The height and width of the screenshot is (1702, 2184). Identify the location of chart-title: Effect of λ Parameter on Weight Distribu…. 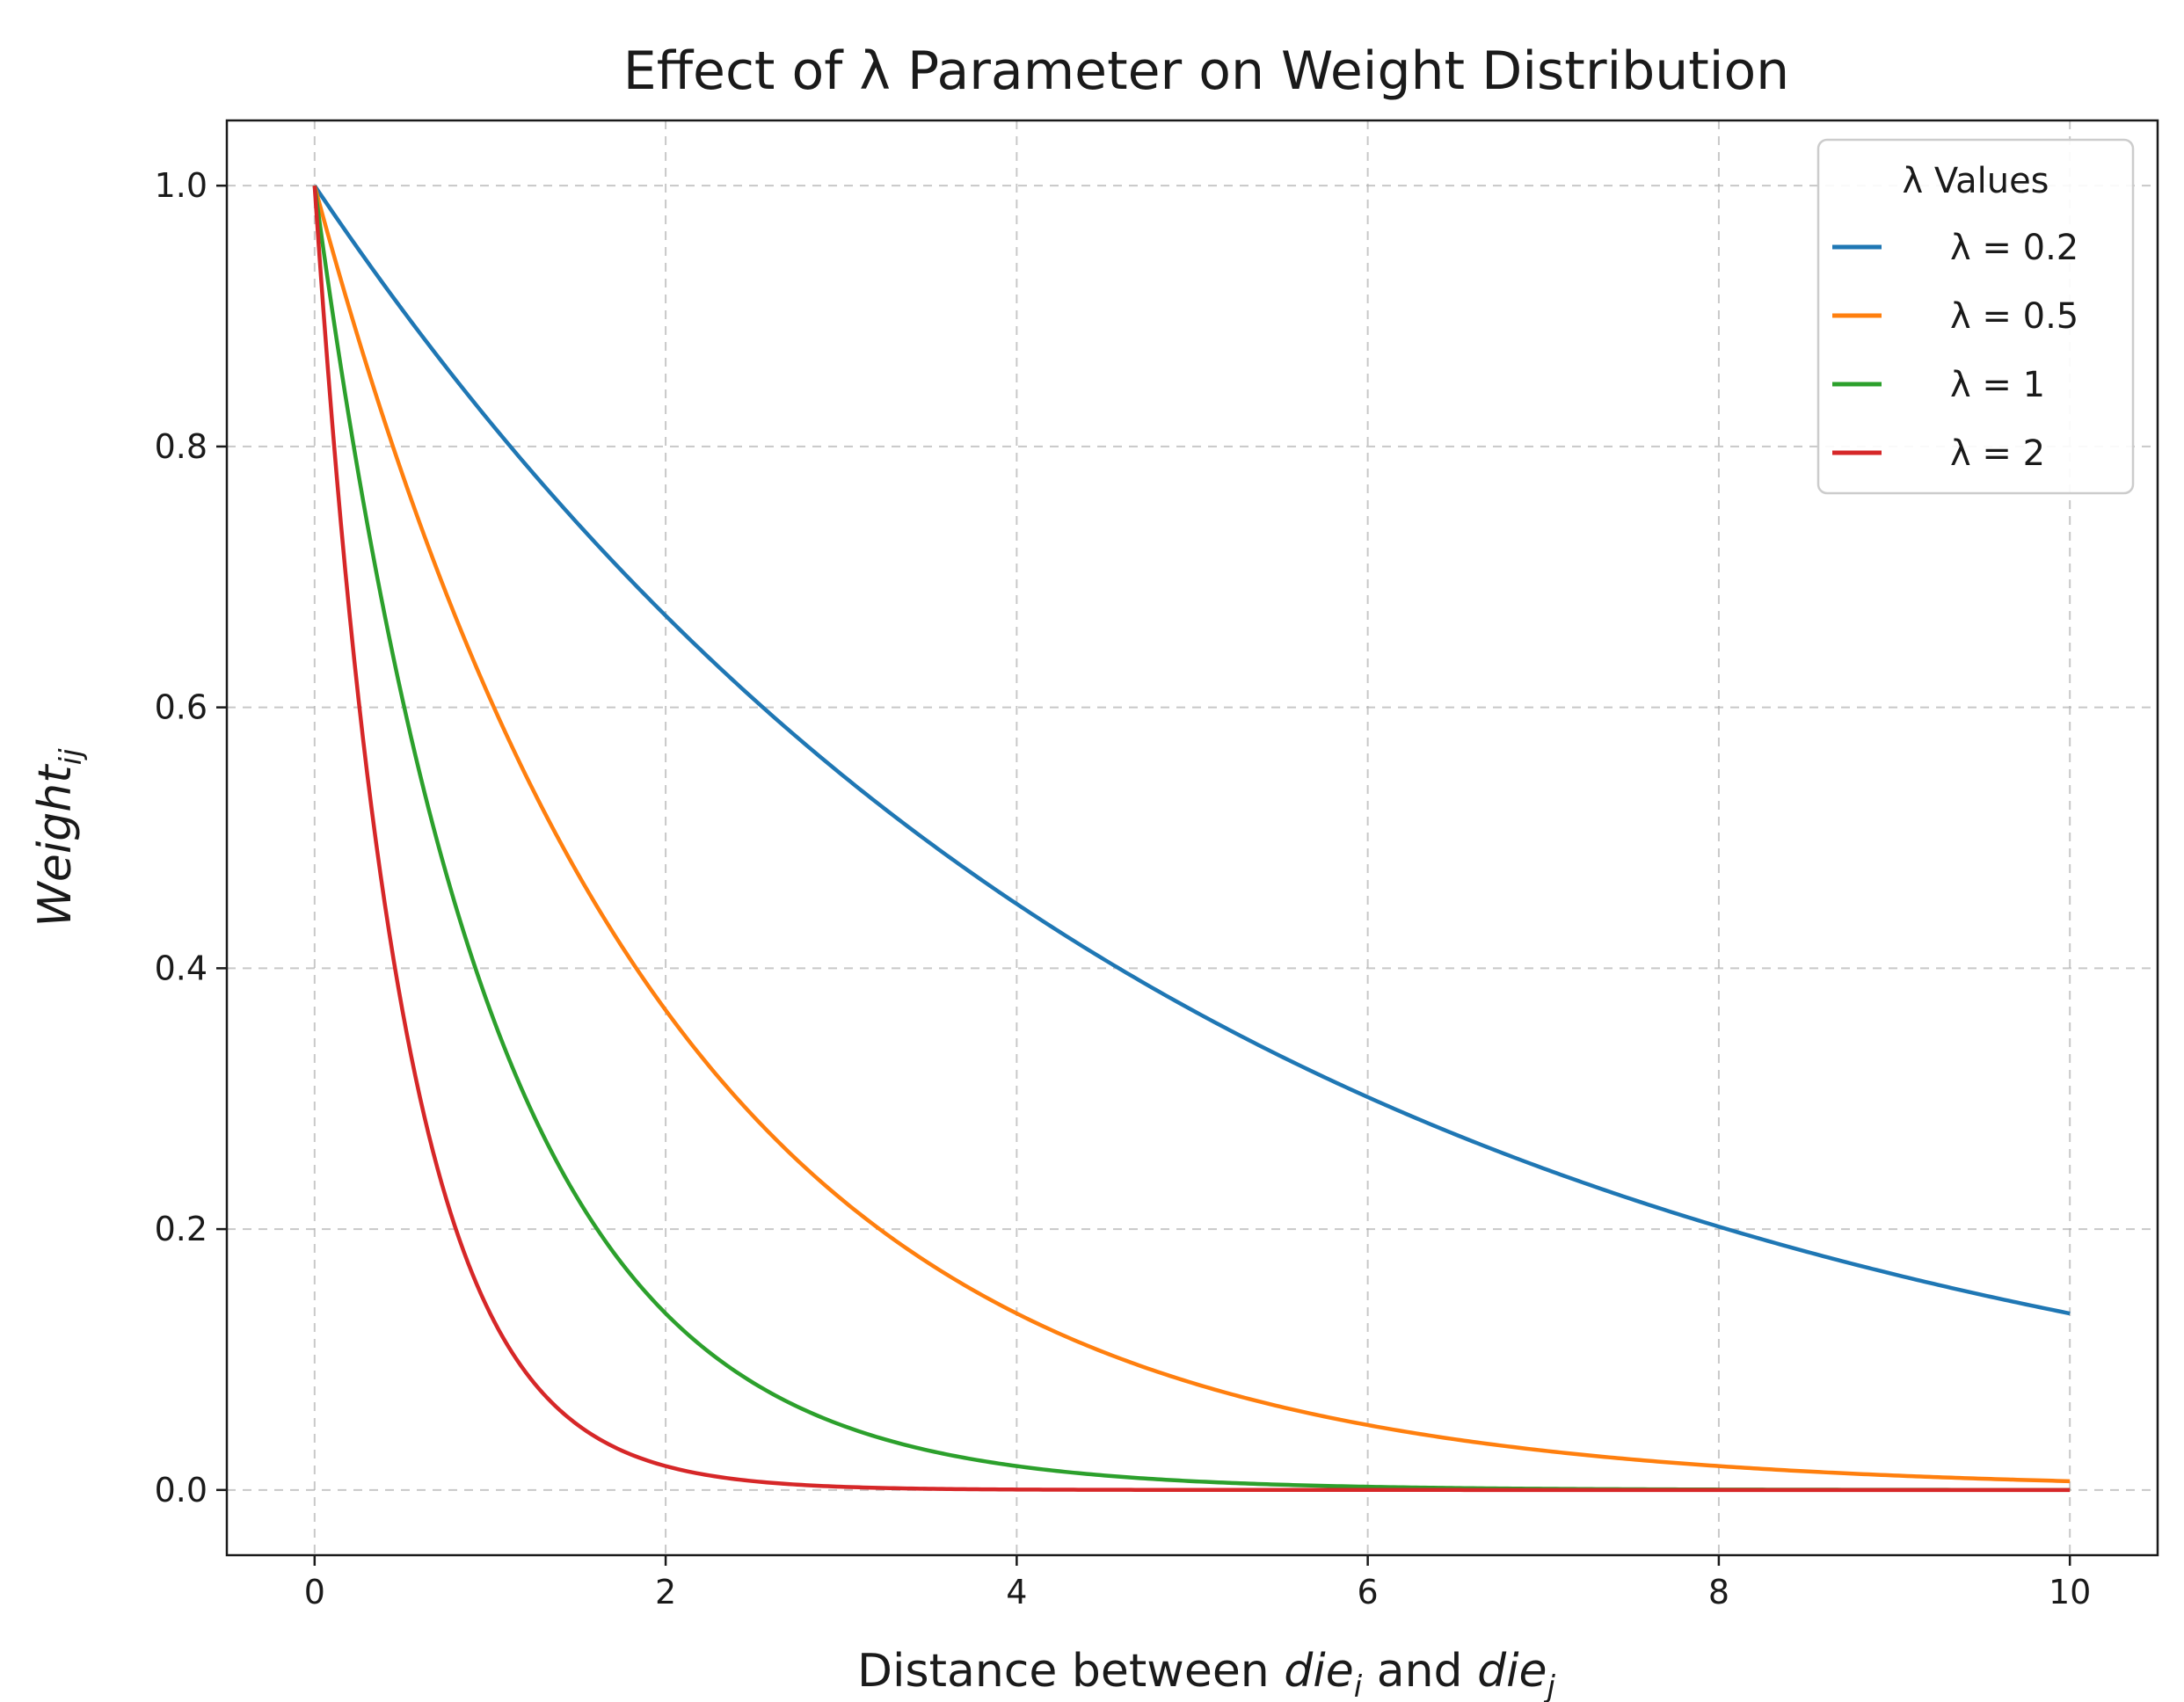
(1206, 71).